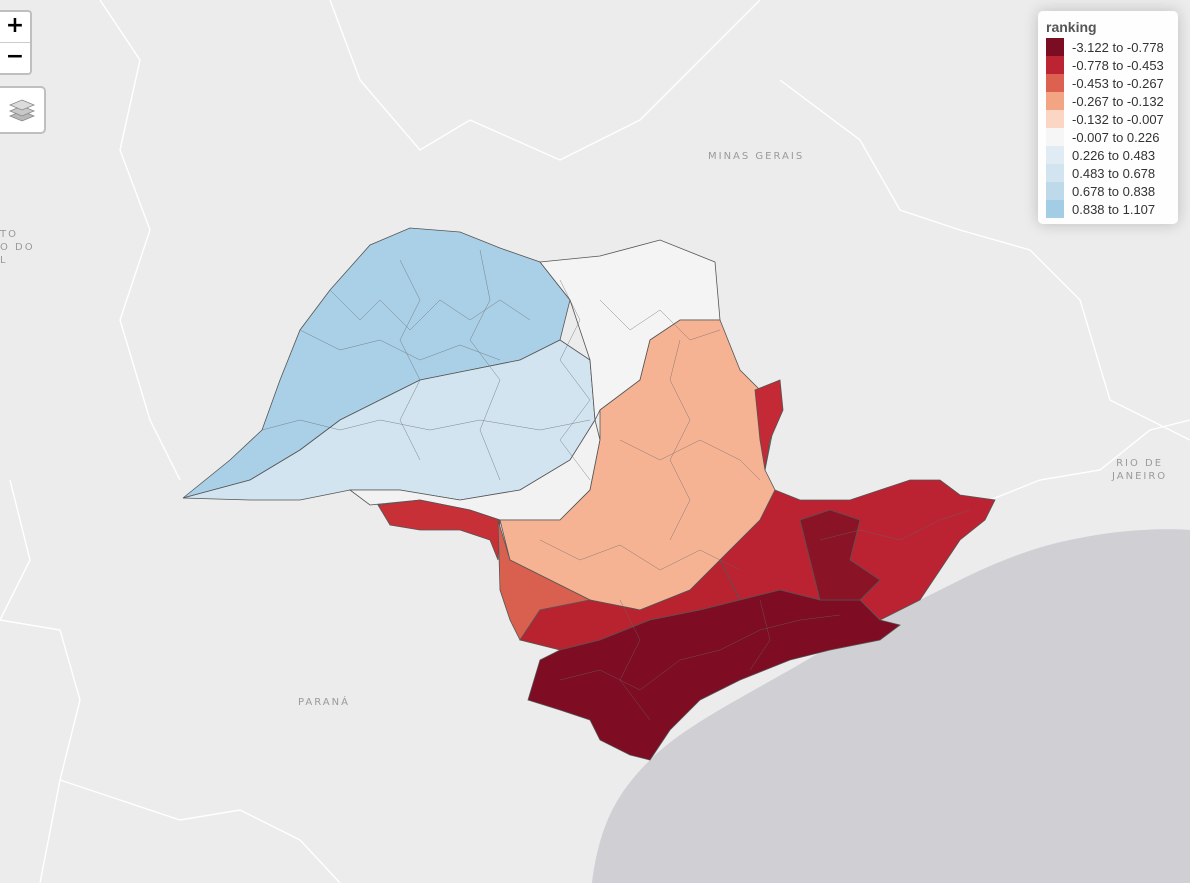  I want to click on zoom-out-button: −, so click(15, 57).